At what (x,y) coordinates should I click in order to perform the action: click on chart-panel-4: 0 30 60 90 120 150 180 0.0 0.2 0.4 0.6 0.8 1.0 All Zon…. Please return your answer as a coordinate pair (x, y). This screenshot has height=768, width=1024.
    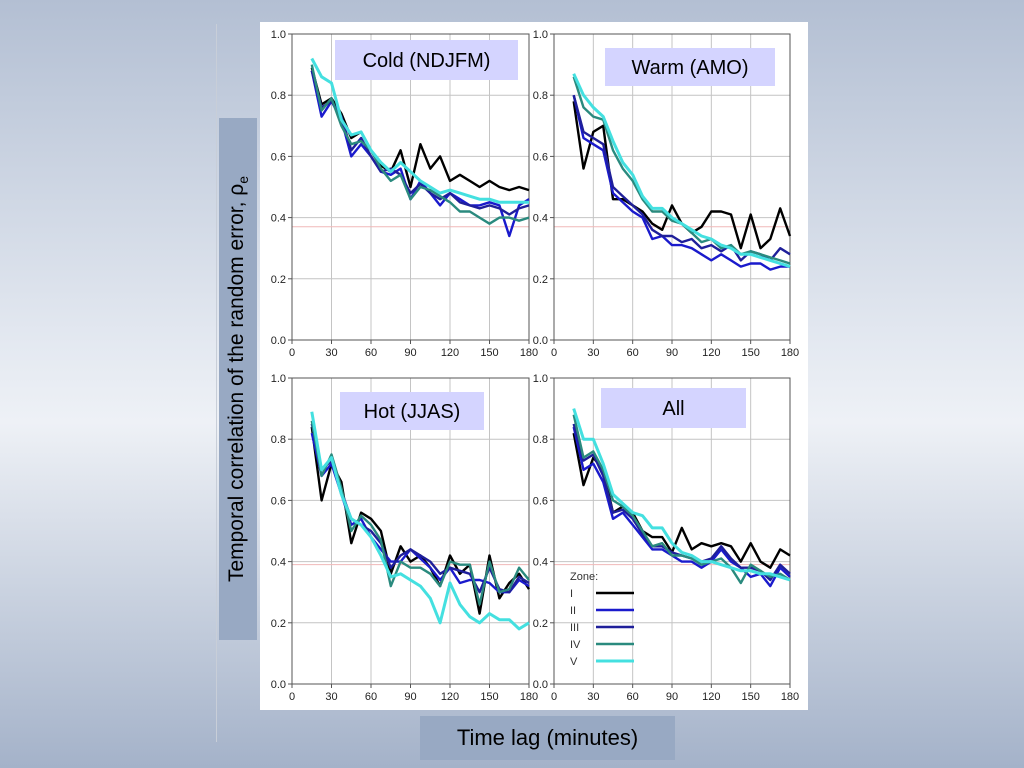
    Looking at the image, I should click on (666, 538).